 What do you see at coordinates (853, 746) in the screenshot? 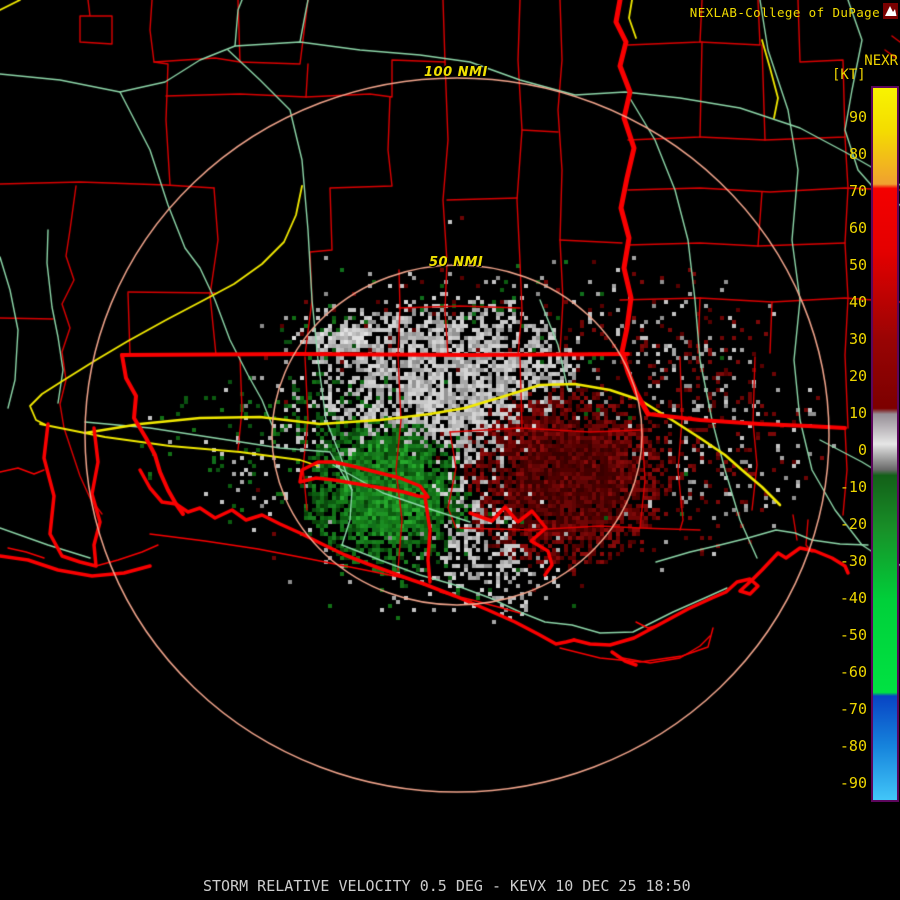
I see `colorbar-tick: -80` at bounding box center [853, 746].